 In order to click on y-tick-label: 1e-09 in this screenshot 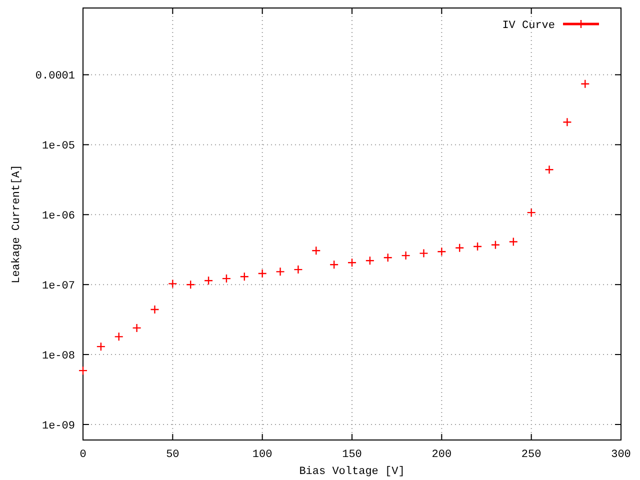, I will do `click(58, 426)`.